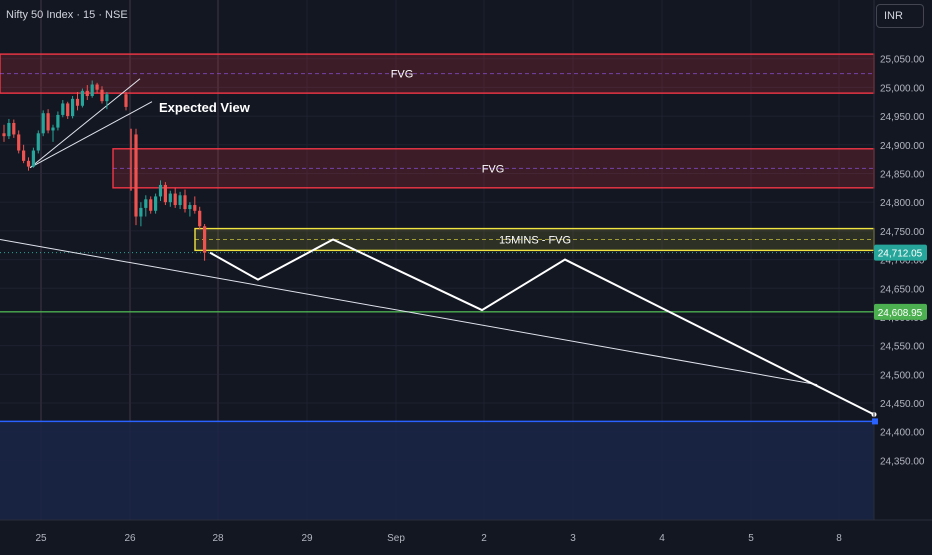 The image size is (932, 555). What do you see at coordinates (396, 538) in the screenshot?
I see `x-tick-label: Sep` at bounding box center [396, 538].